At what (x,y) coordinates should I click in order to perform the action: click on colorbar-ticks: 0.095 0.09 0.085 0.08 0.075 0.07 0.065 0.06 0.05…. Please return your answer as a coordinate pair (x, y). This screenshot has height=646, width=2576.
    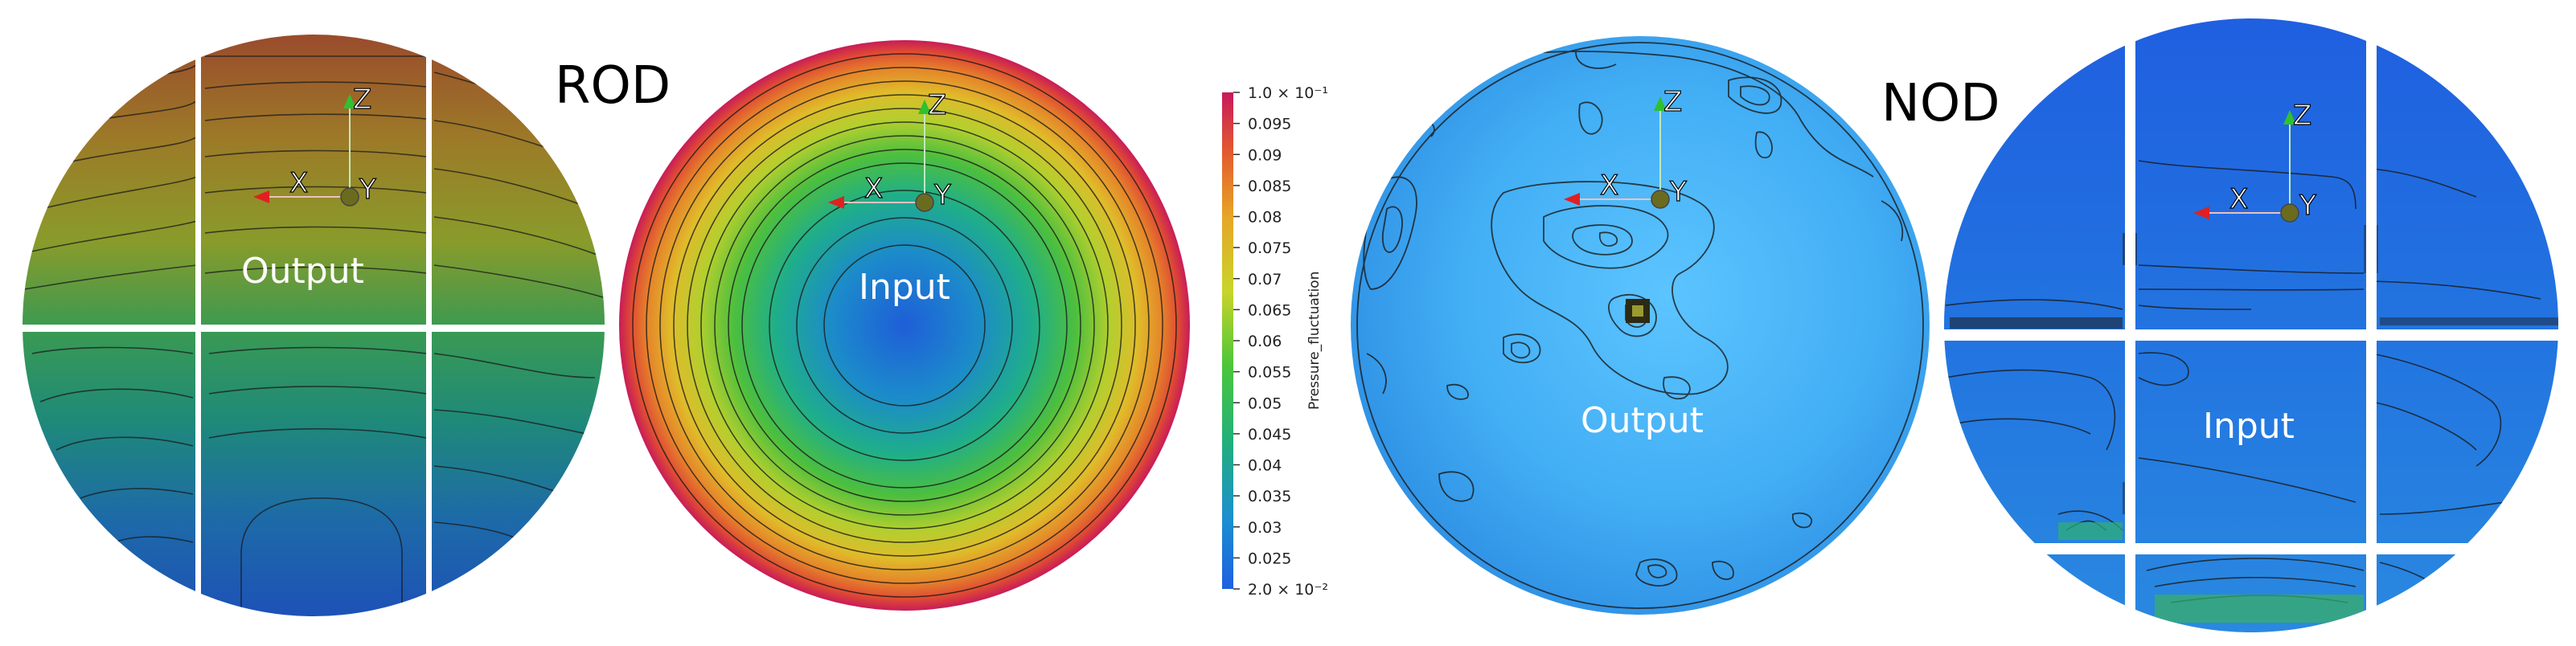
    Looking at the image, I should click on (1262, 341).